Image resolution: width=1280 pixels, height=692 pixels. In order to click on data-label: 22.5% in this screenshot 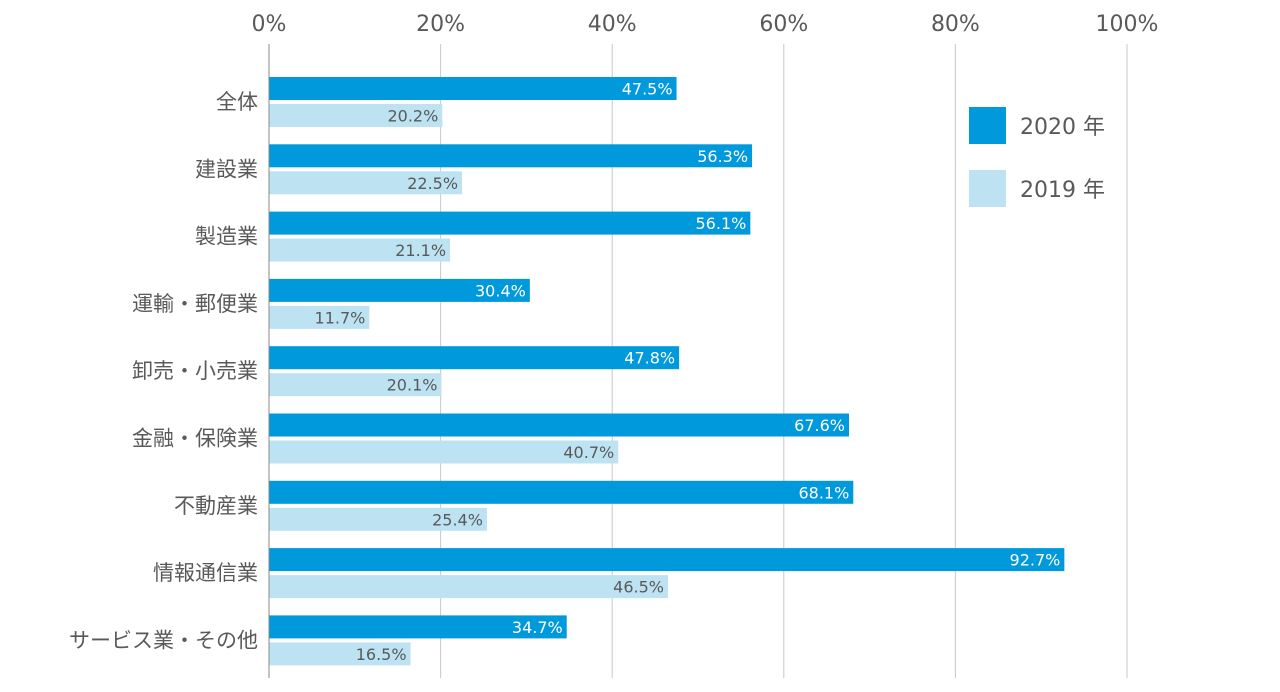, I will do `click(432, 183)`.